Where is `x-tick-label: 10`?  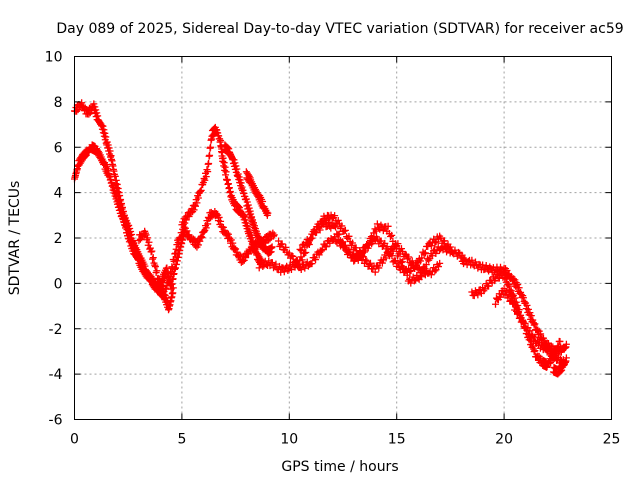
x-tick-label: 10 is located at coordinates (289, 440).